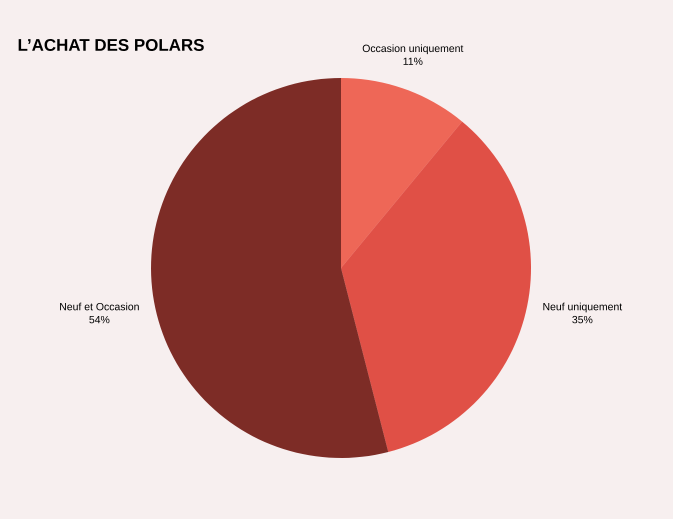 The height and width of the screenshot is (519, 673). I want to click on data-label: 11%, so click(413, 61).